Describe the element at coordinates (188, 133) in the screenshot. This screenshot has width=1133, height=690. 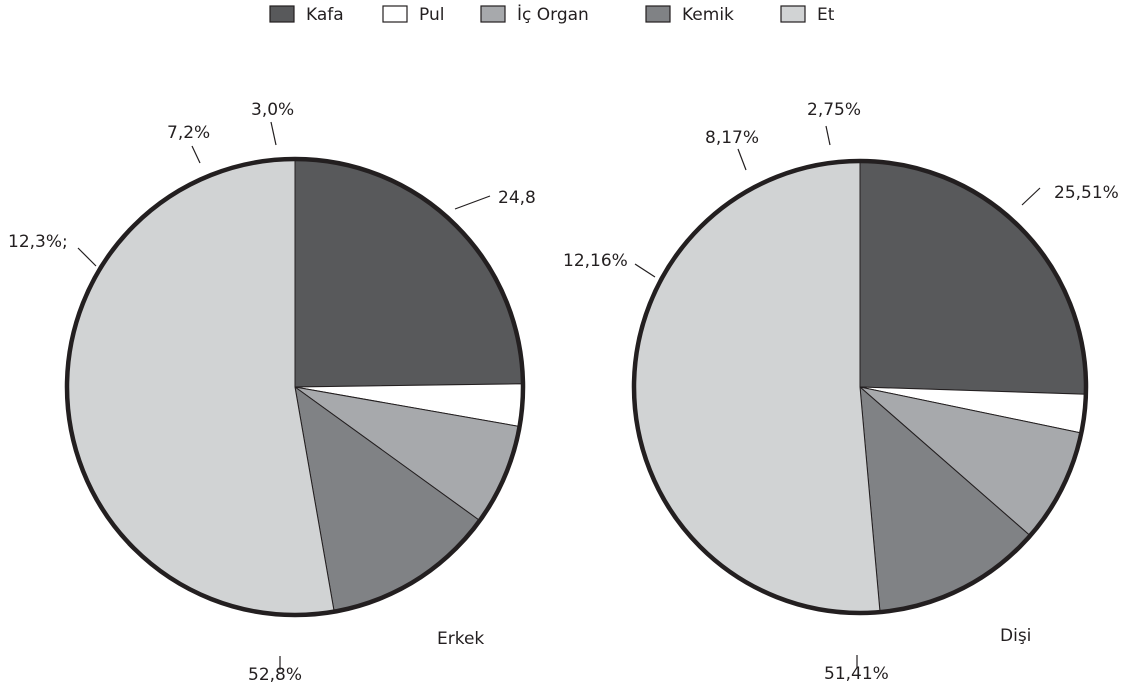
I see `value-label-ic_organ: 7,2%` at that location.